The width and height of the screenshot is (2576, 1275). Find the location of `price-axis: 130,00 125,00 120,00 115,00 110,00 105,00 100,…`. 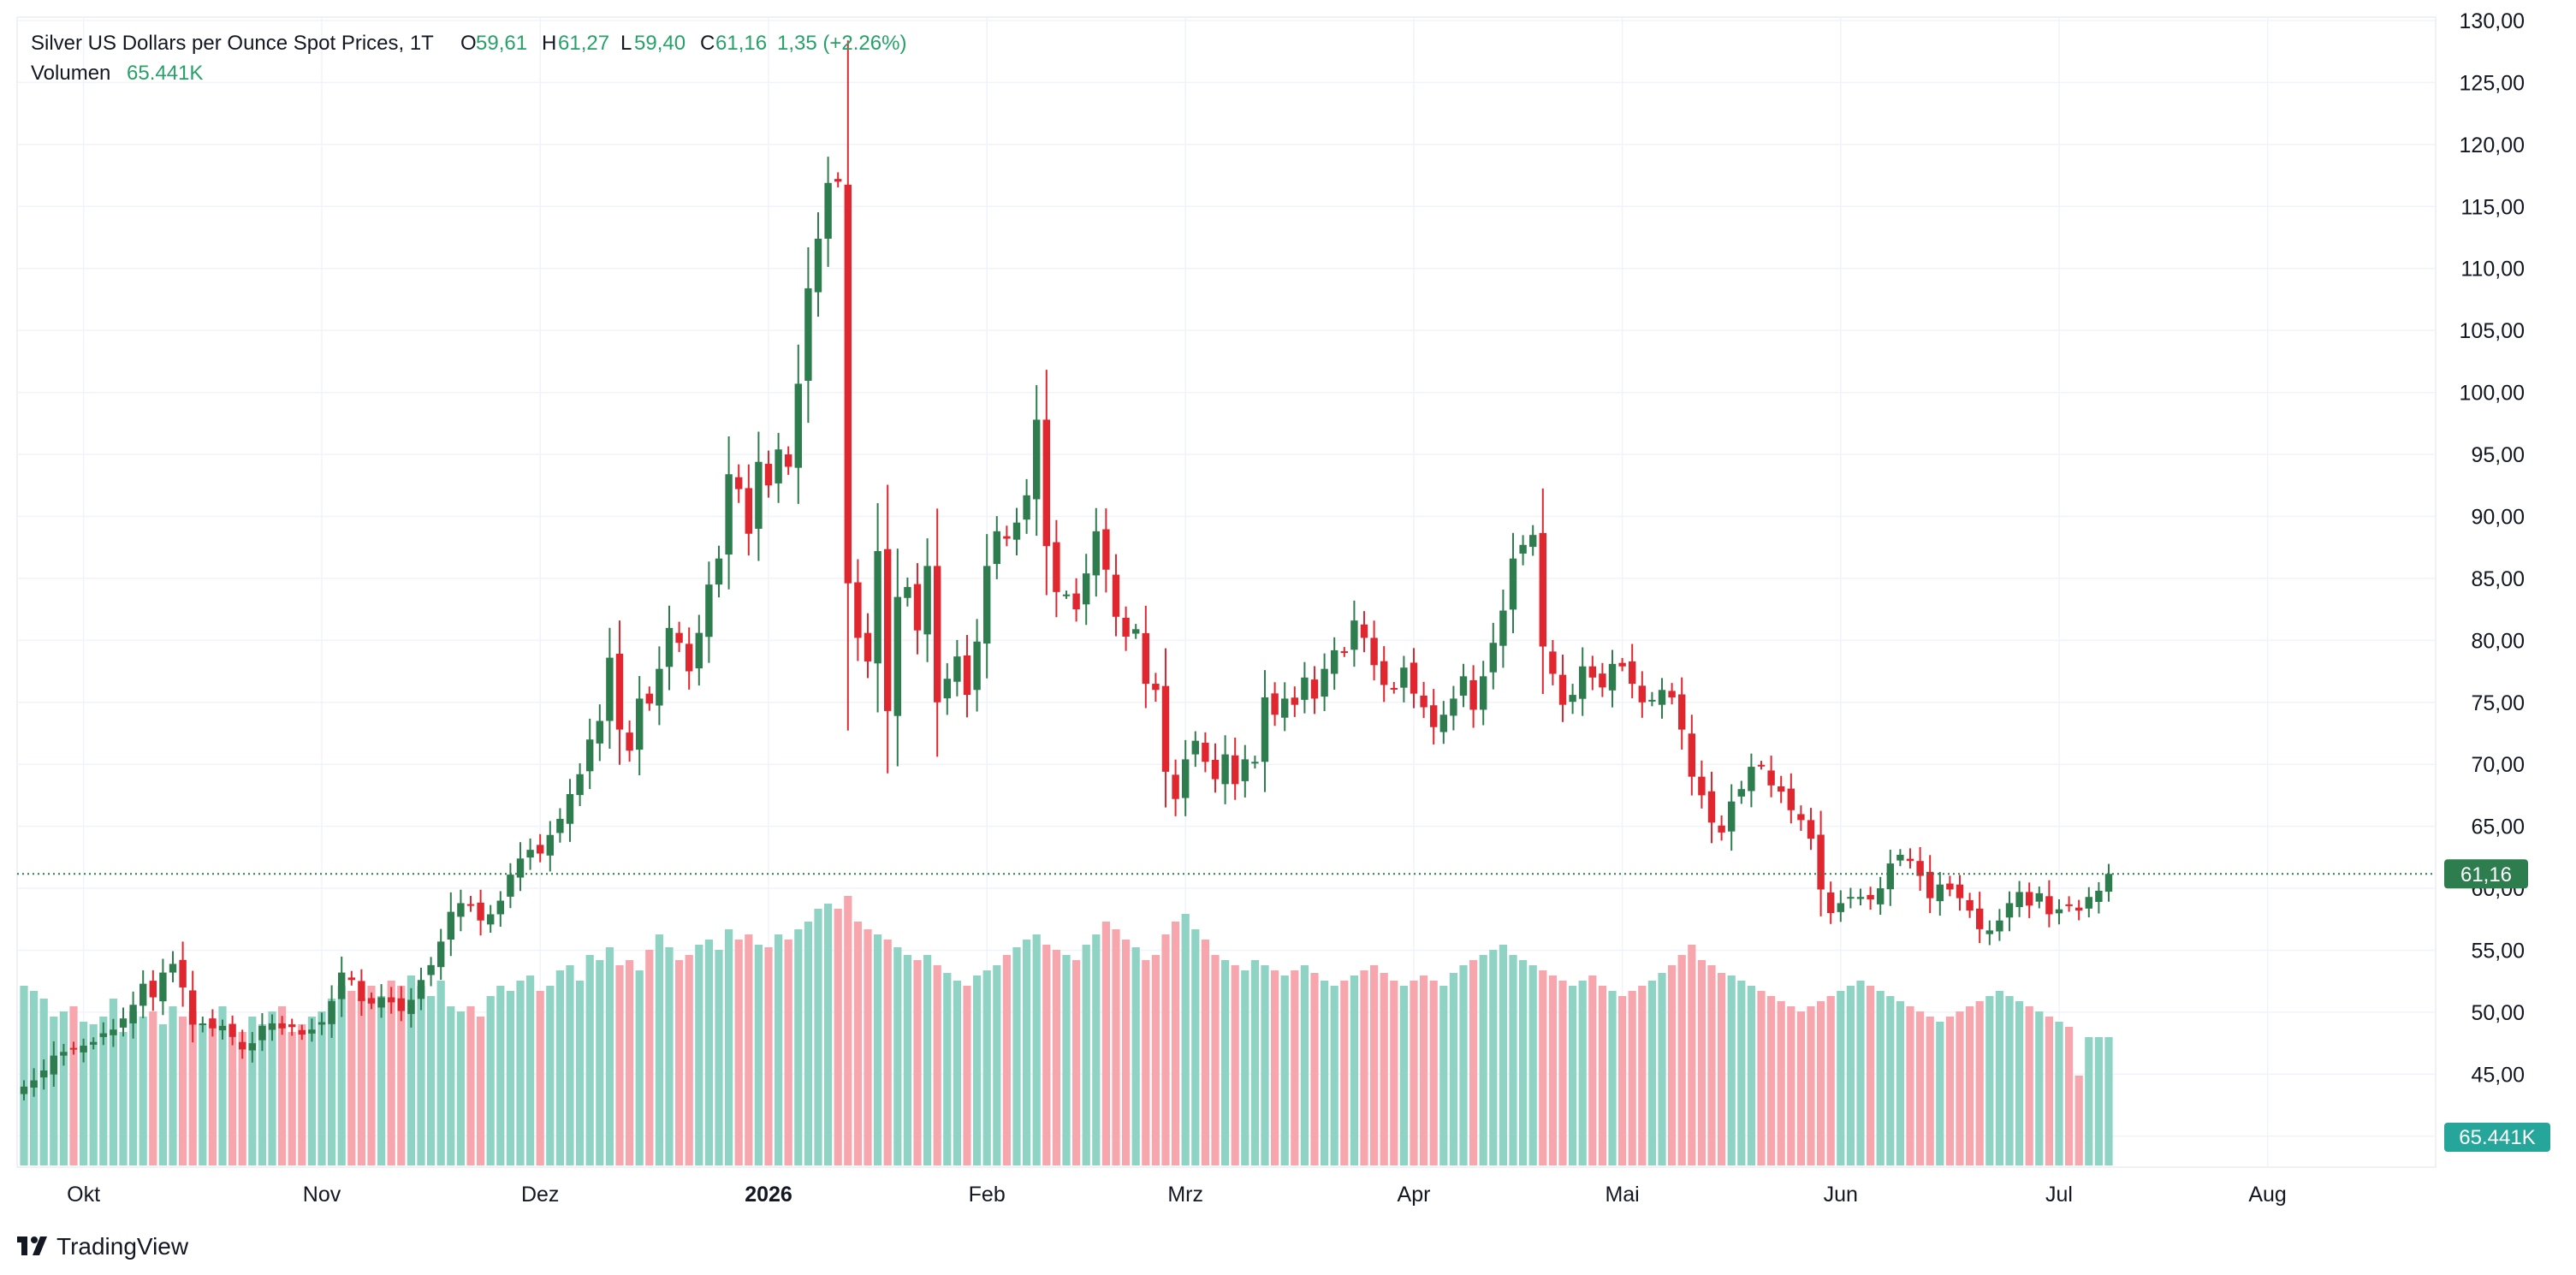

price-axis: 130,00 125,00 120,00 115,00 110,00 105,00 100,… is located at coordinates (2492, 579).